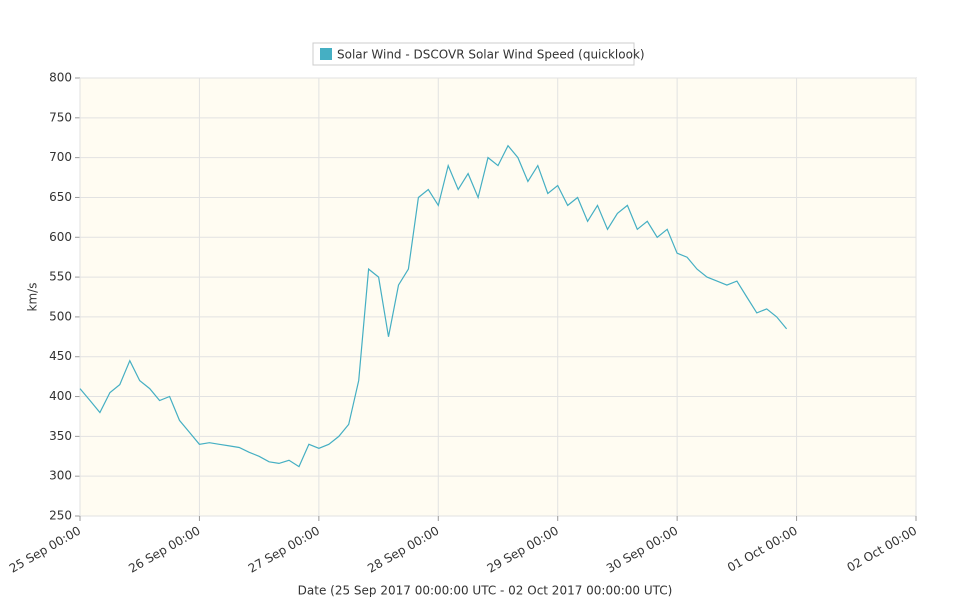 The width and height of the screenshot is (970, 600). What do you see at coordinates (326, 54) in the screenshot?
I see `legend-swatch` at bounding box center [326, 54].